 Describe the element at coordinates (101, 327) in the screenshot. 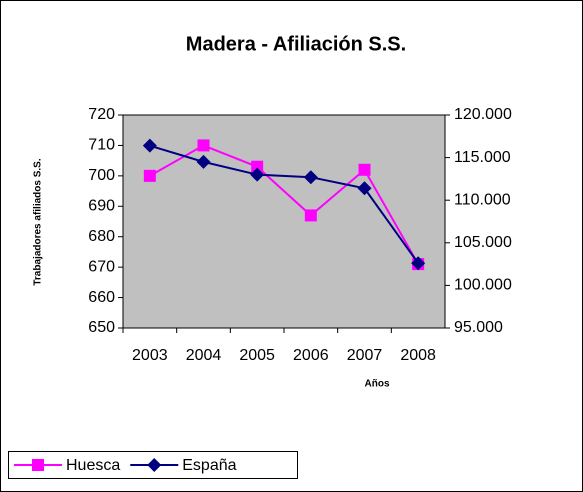

I see `y-tick-label: 650` at that location.